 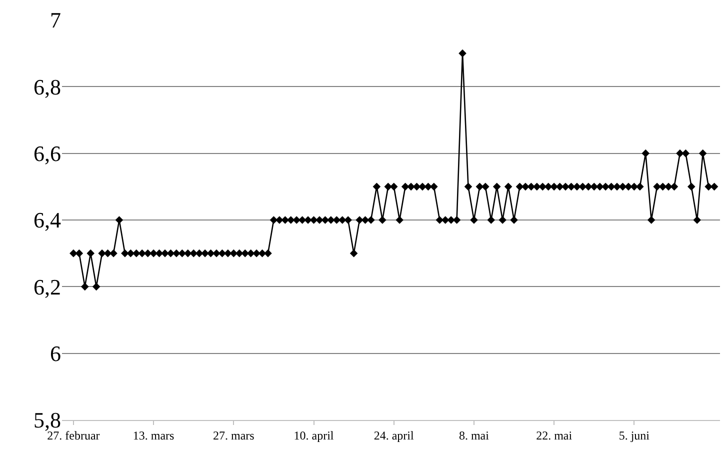 I want to click on x-tick-label: 5. juni, so click(x=634, y=435).